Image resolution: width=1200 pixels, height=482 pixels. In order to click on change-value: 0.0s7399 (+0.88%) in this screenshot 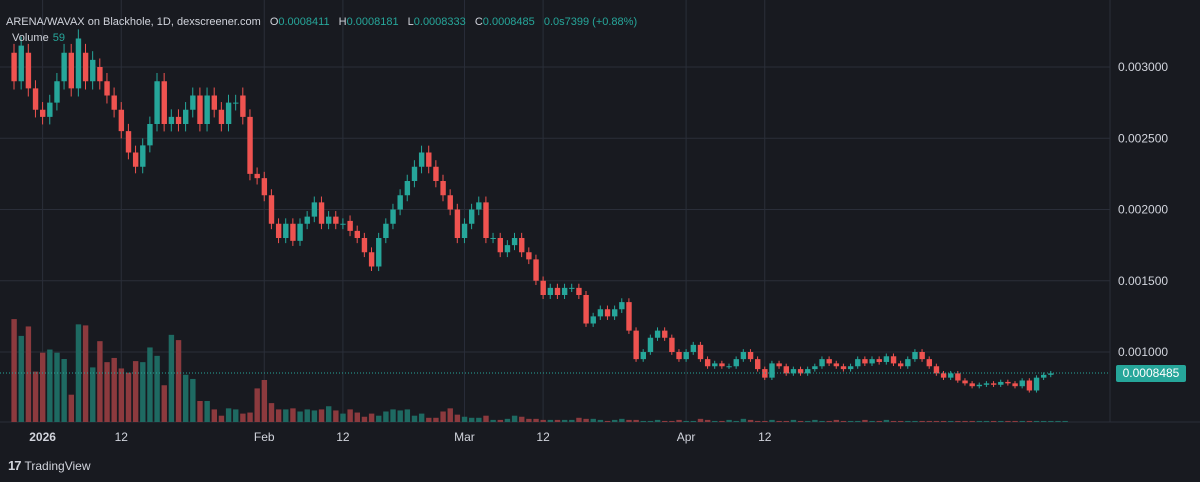, I will do `click(590, 22)`.